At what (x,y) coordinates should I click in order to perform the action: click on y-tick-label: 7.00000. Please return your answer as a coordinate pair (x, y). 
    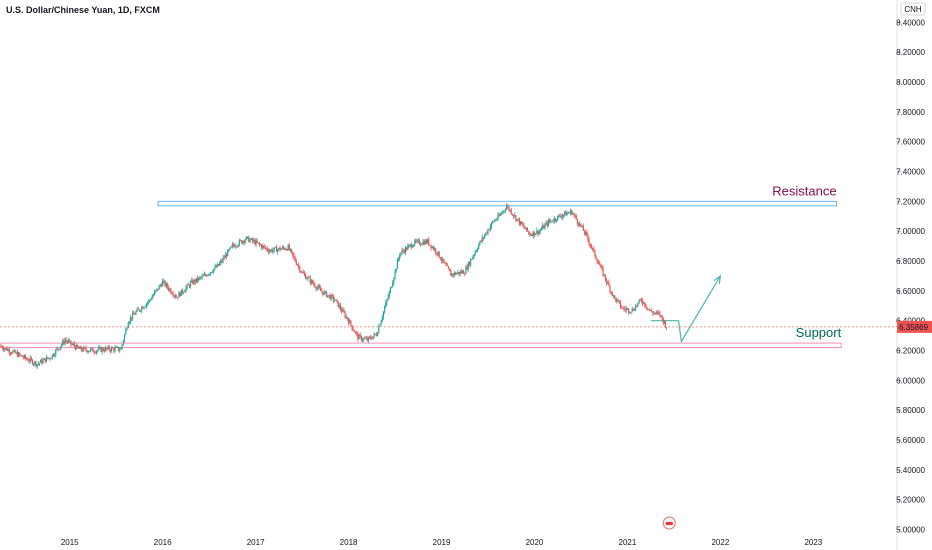
    Looking at the image, I should click on (910, 231).